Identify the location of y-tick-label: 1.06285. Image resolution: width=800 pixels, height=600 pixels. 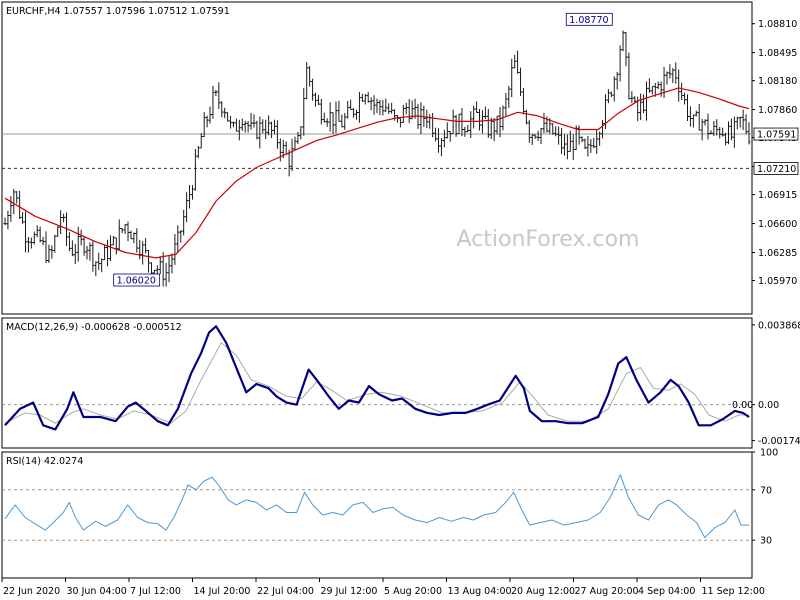
(777, 253).